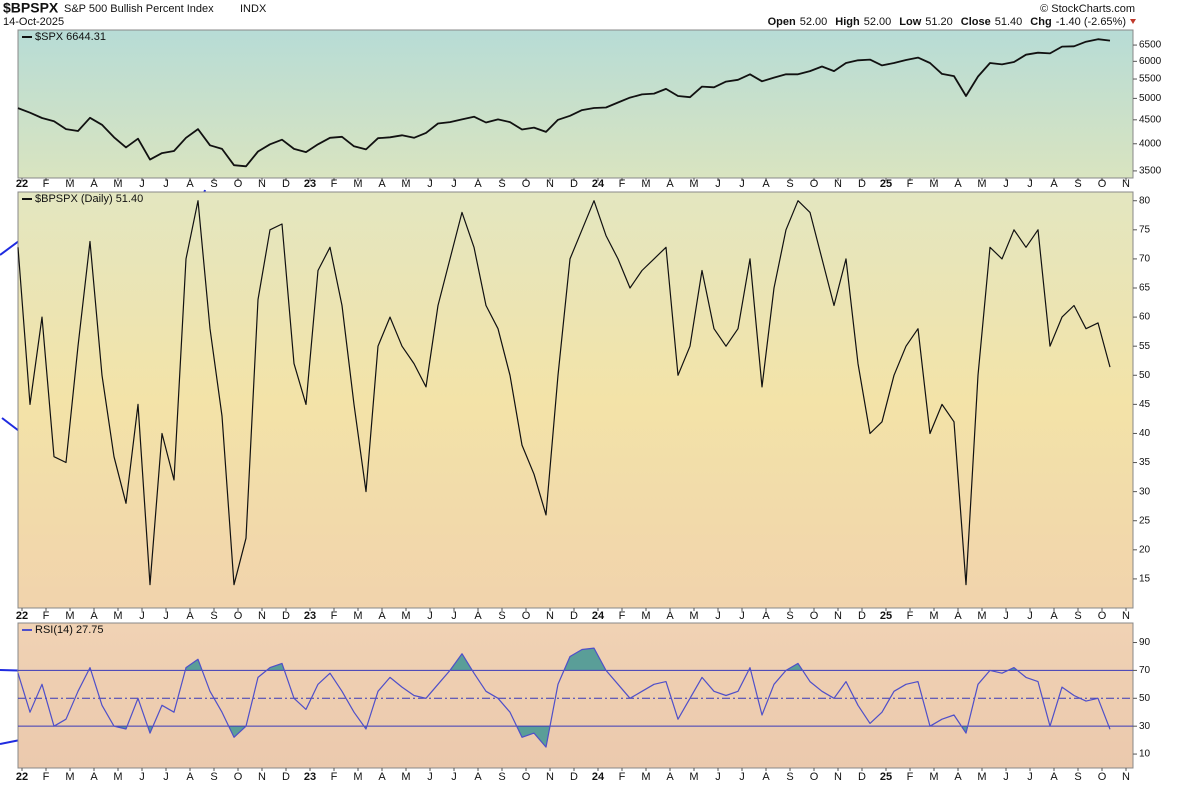 This screenshot has height=788, width=1181. I want to click on quote-label: Chg, so click(1040, 22).